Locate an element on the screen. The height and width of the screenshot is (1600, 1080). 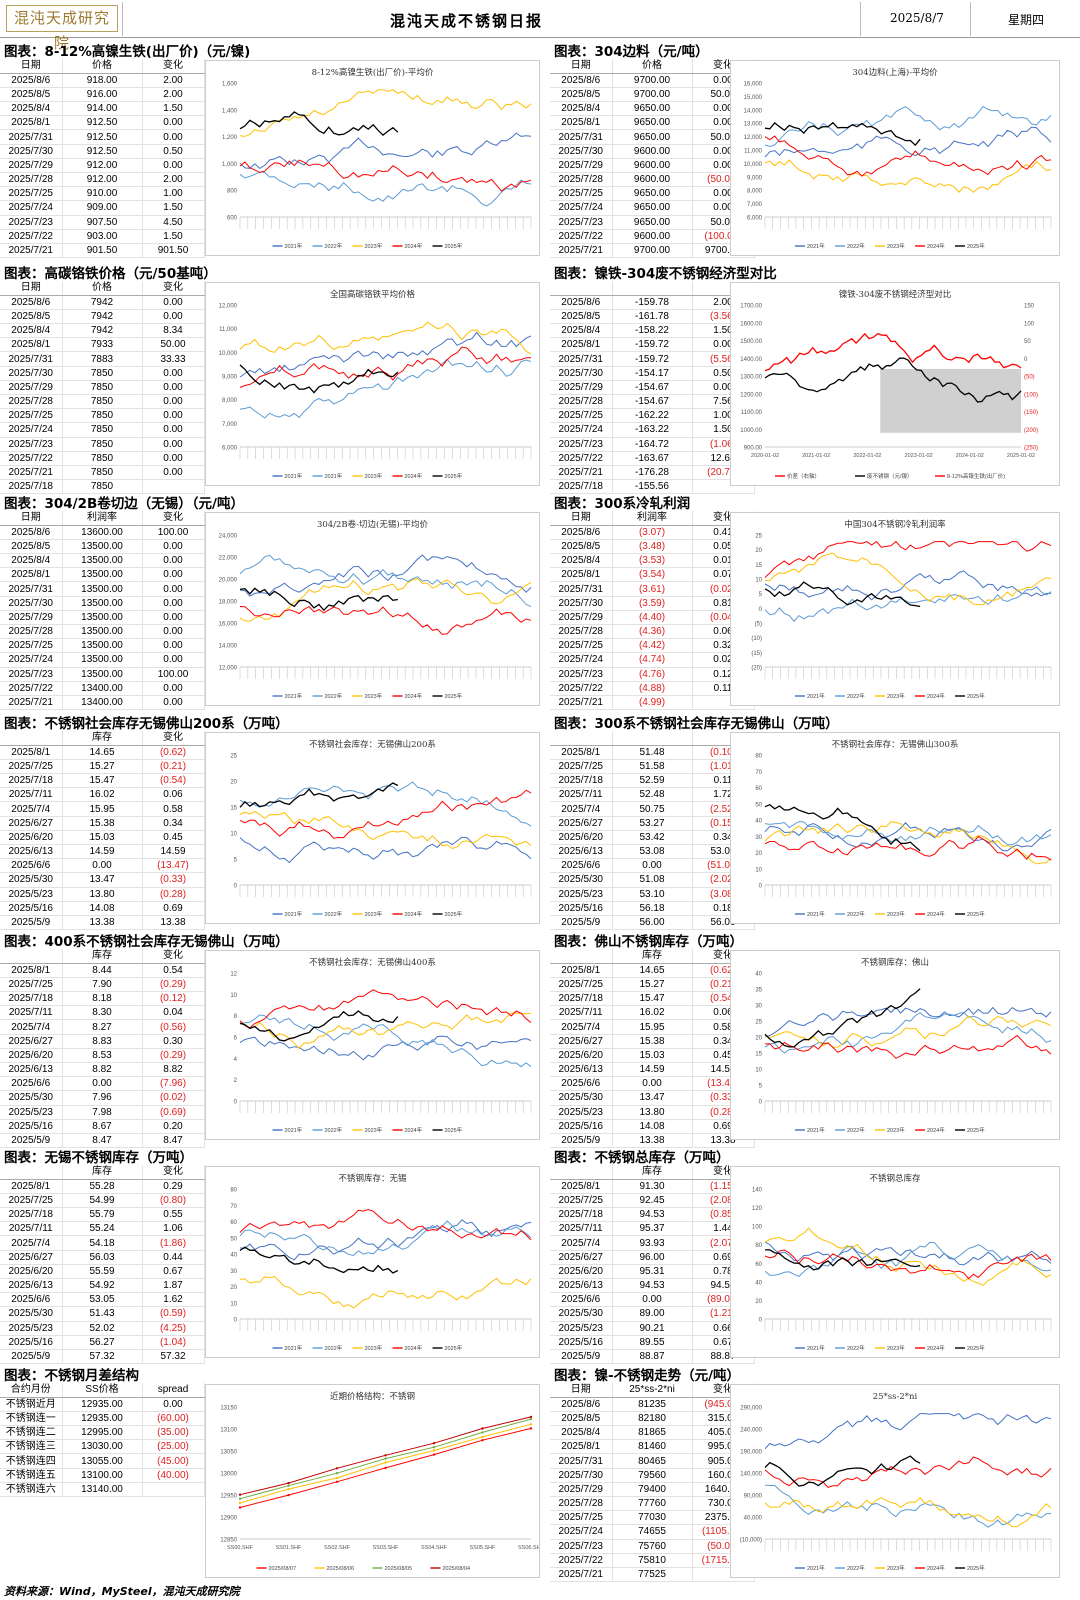
table-header-cell: 日期 is located at coordinates (31, 288).